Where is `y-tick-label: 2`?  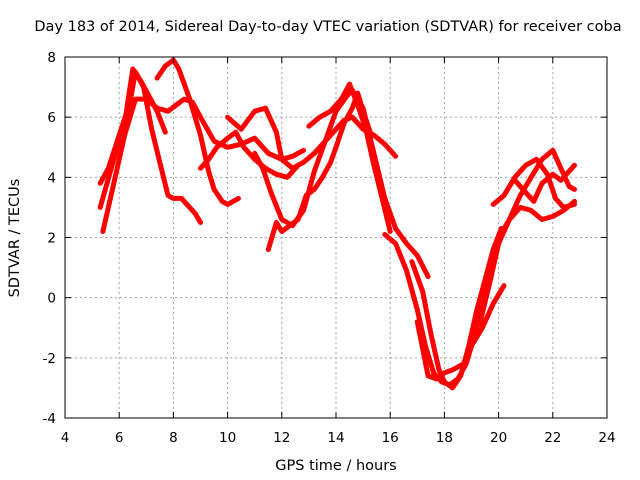
y-tick-label: 2 is located at coordinates (51, 239).